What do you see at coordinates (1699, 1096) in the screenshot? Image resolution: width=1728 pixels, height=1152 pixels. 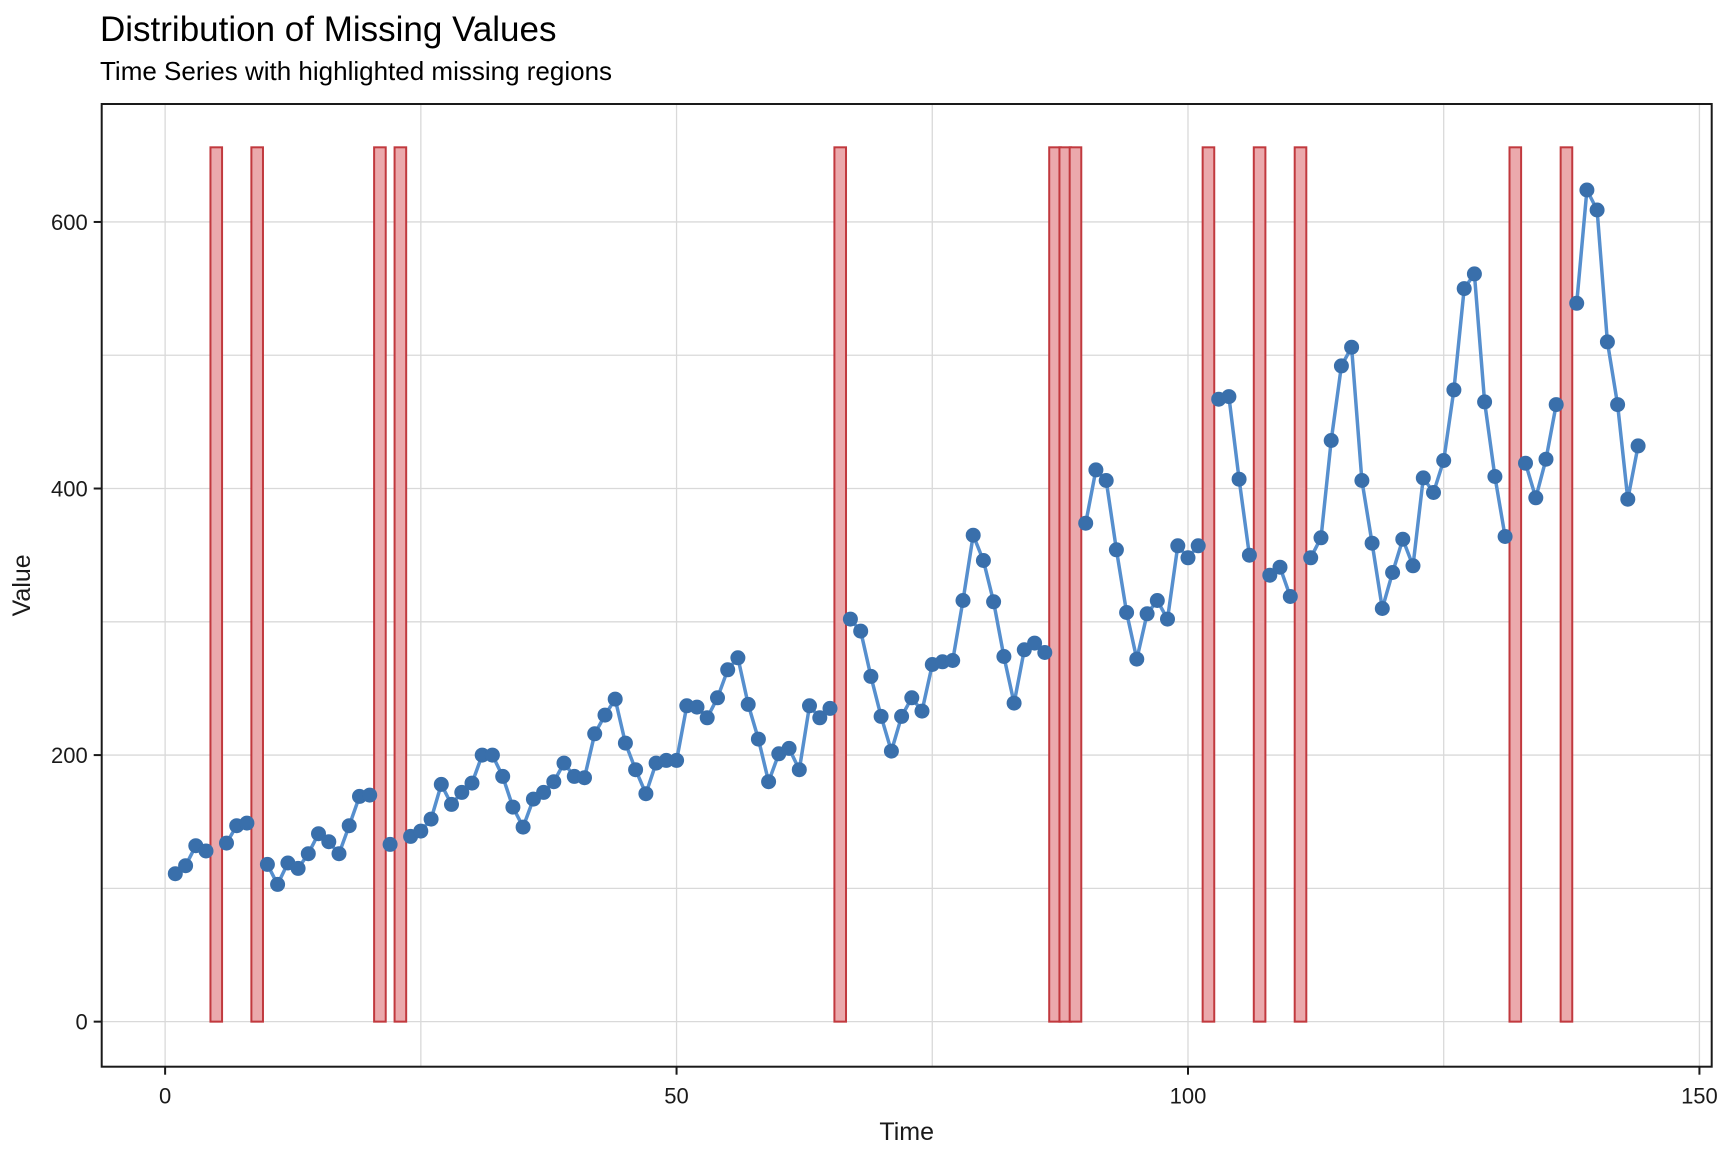 I see `x-tick-label: 150` at bounding box center [1699, 1096].